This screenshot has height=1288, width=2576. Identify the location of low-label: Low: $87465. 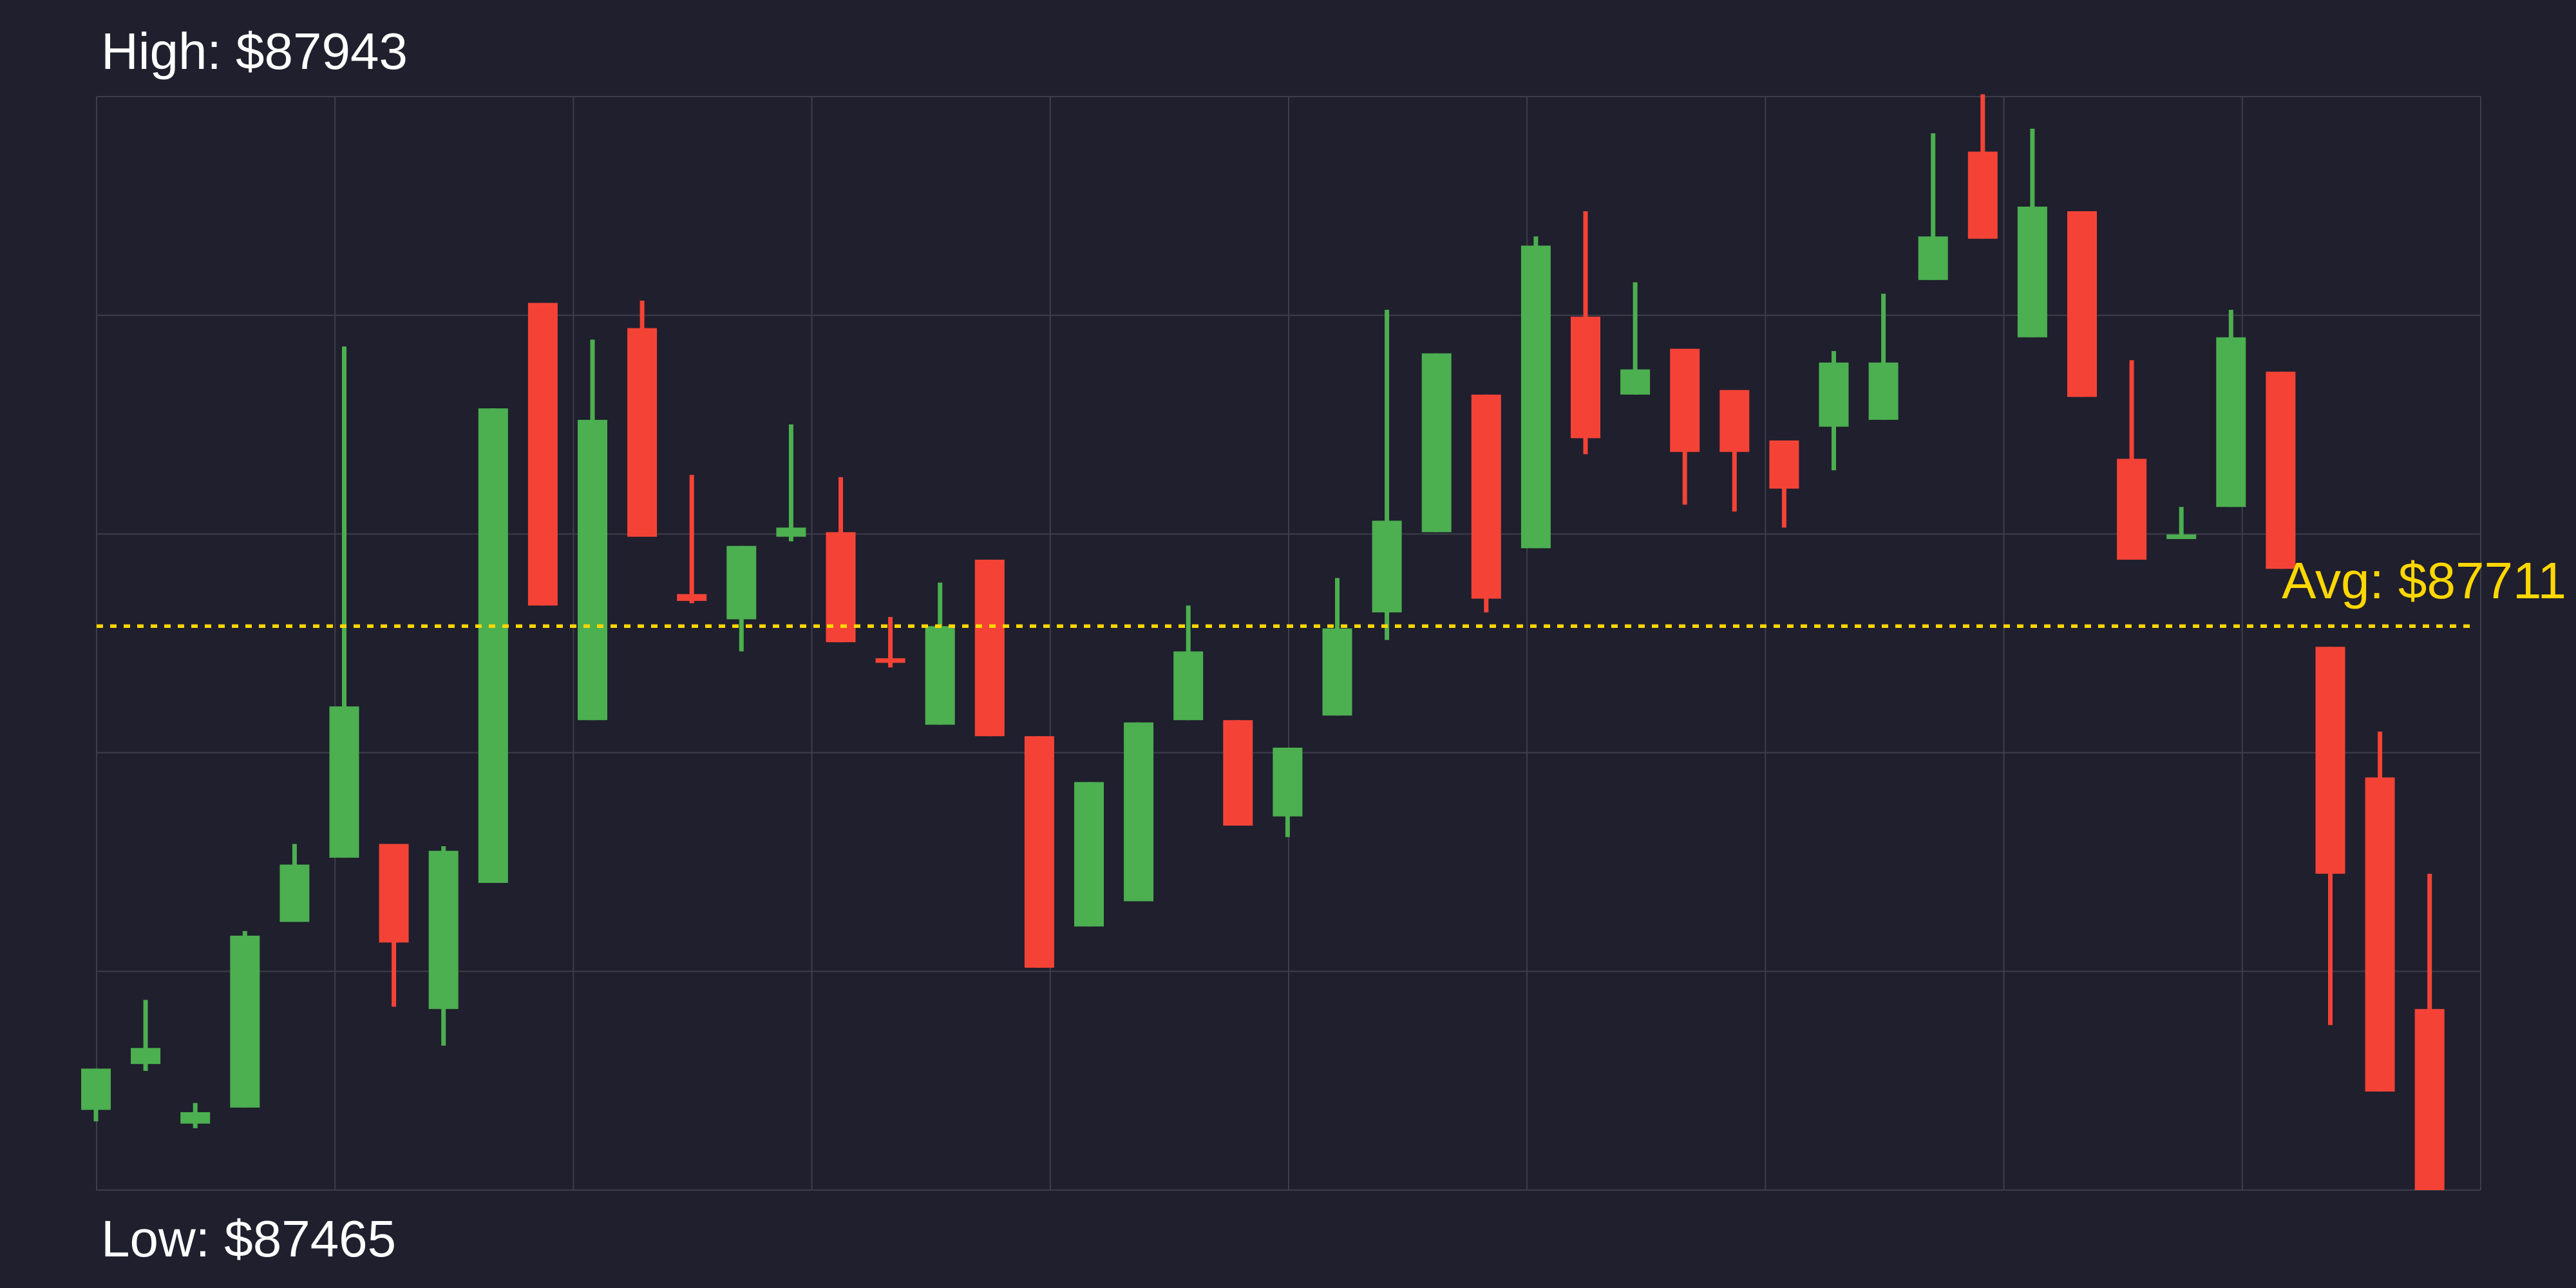
(249, 1238).